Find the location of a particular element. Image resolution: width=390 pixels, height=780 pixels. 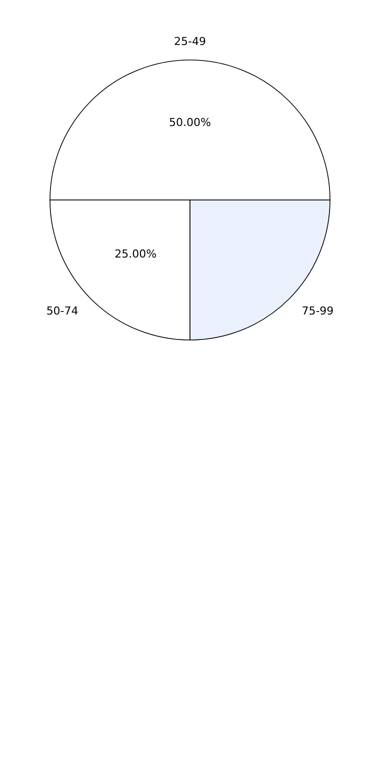

slice-label: 50-74 is located at coordinates (62, 311).